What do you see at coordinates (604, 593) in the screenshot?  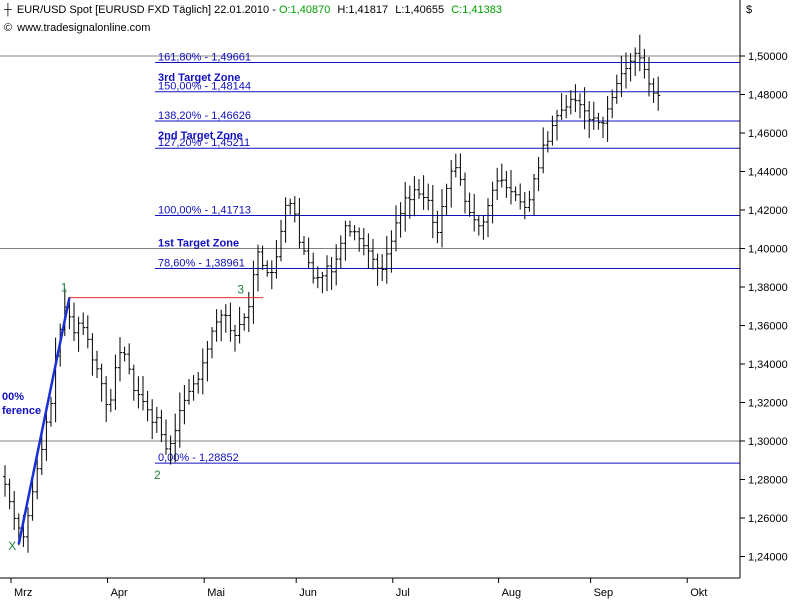 I see `x-tick-label: Sep` at bounding box center [604, 593].